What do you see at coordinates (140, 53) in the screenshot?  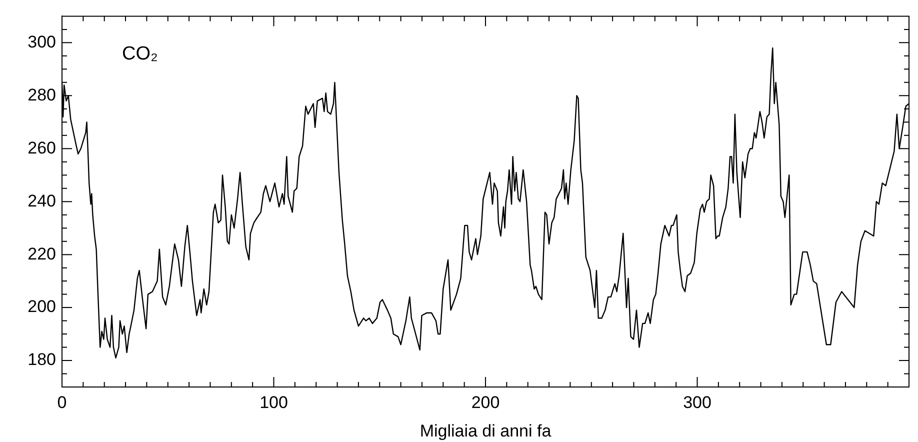 I see `annotation: CO₂` at bounding box center [140, 53].